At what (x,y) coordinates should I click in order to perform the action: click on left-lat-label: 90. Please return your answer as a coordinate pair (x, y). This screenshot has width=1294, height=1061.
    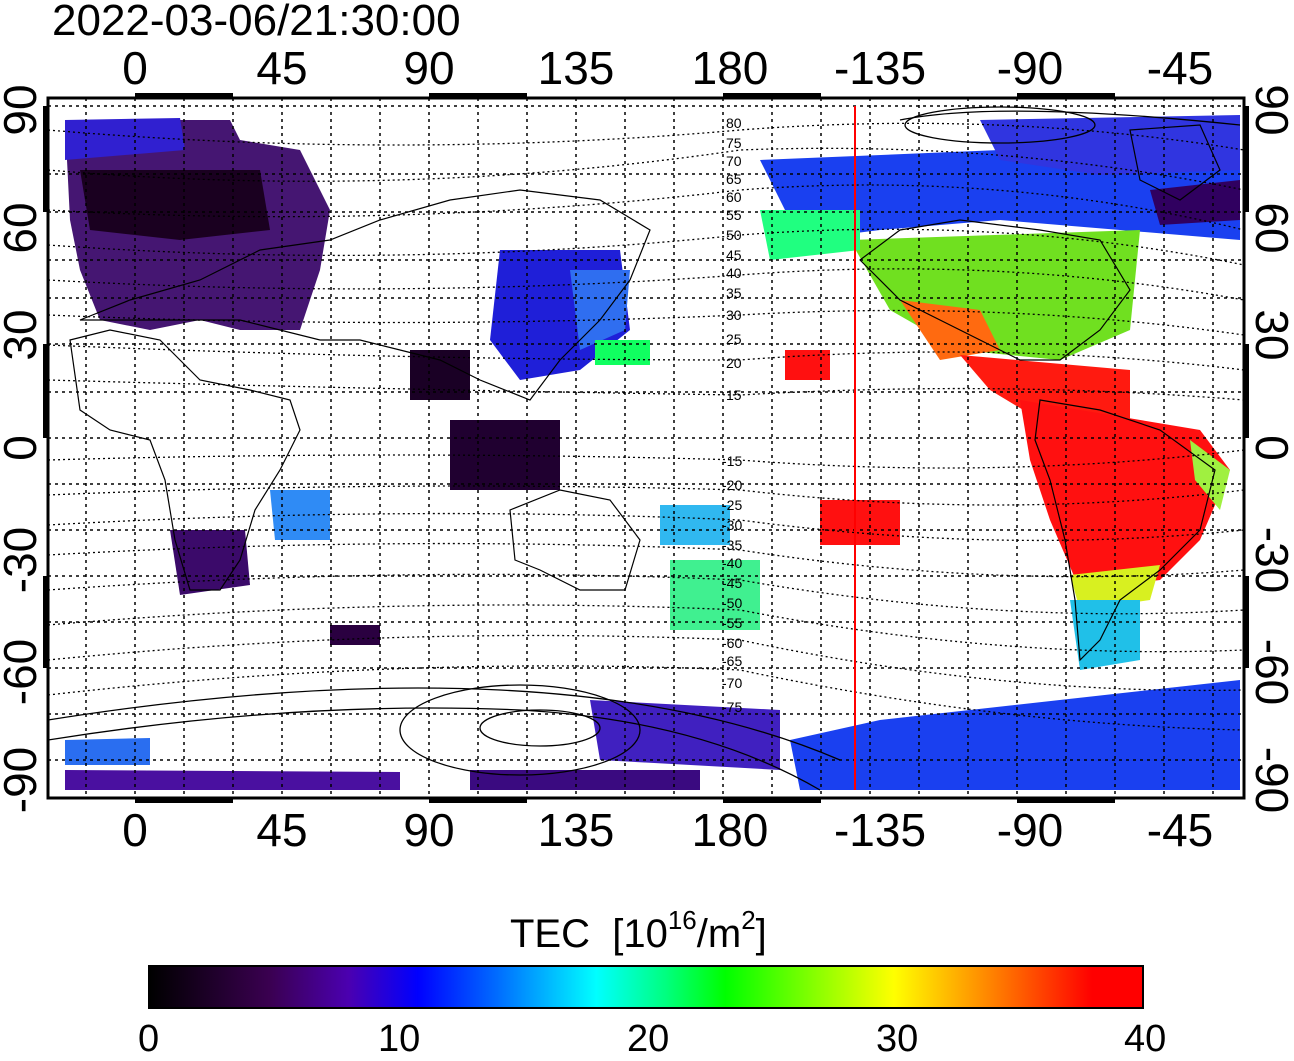
    Looking at the image, I should click on (23, 109).